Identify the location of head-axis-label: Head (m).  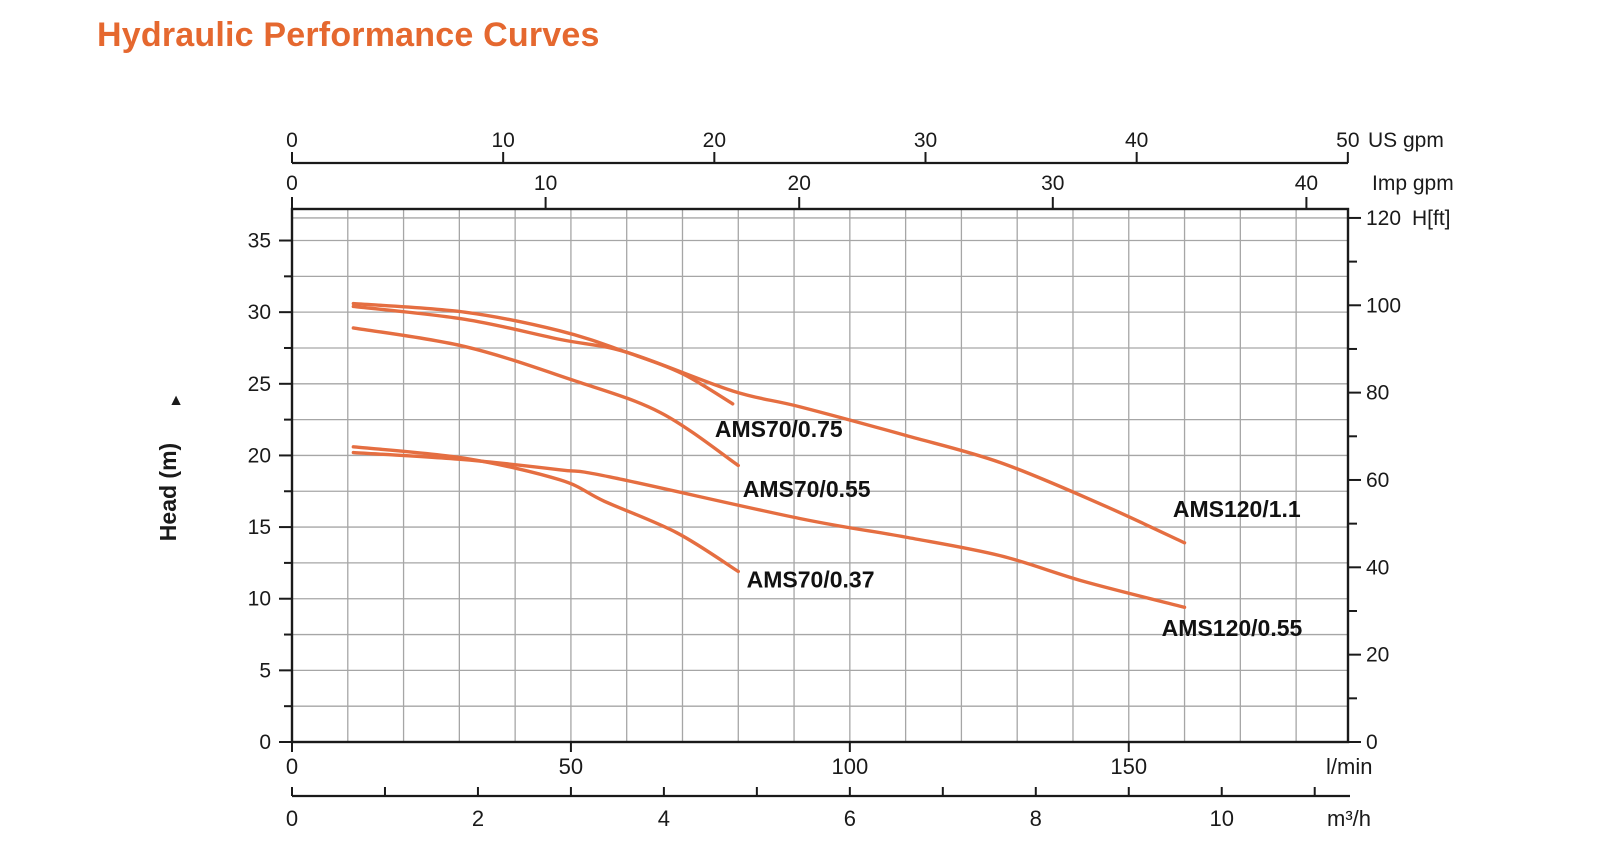
(168, 492).